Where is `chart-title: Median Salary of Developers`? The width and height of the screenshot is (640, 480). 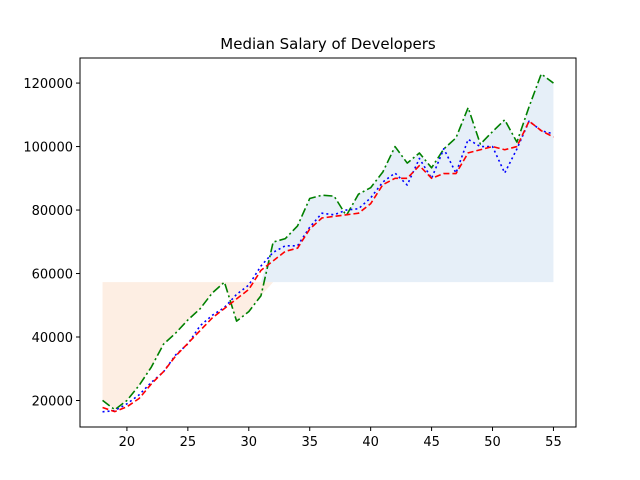 chart-title: Median Salary of Developers is located at coordinates (328, 44).